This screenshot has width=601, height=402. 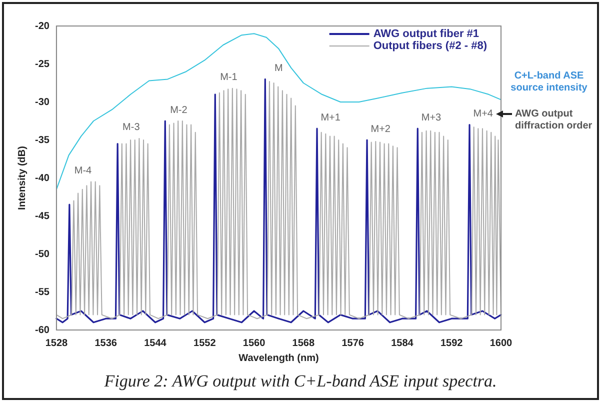 I want to click on y-tick-label: -25, so click(x=42, y=64).